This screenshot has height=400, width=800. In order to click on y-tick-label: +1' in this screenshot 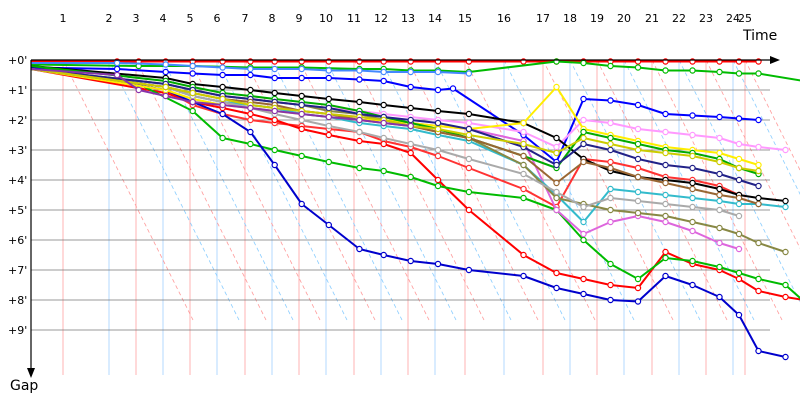, I will do `click(17, 90)`.